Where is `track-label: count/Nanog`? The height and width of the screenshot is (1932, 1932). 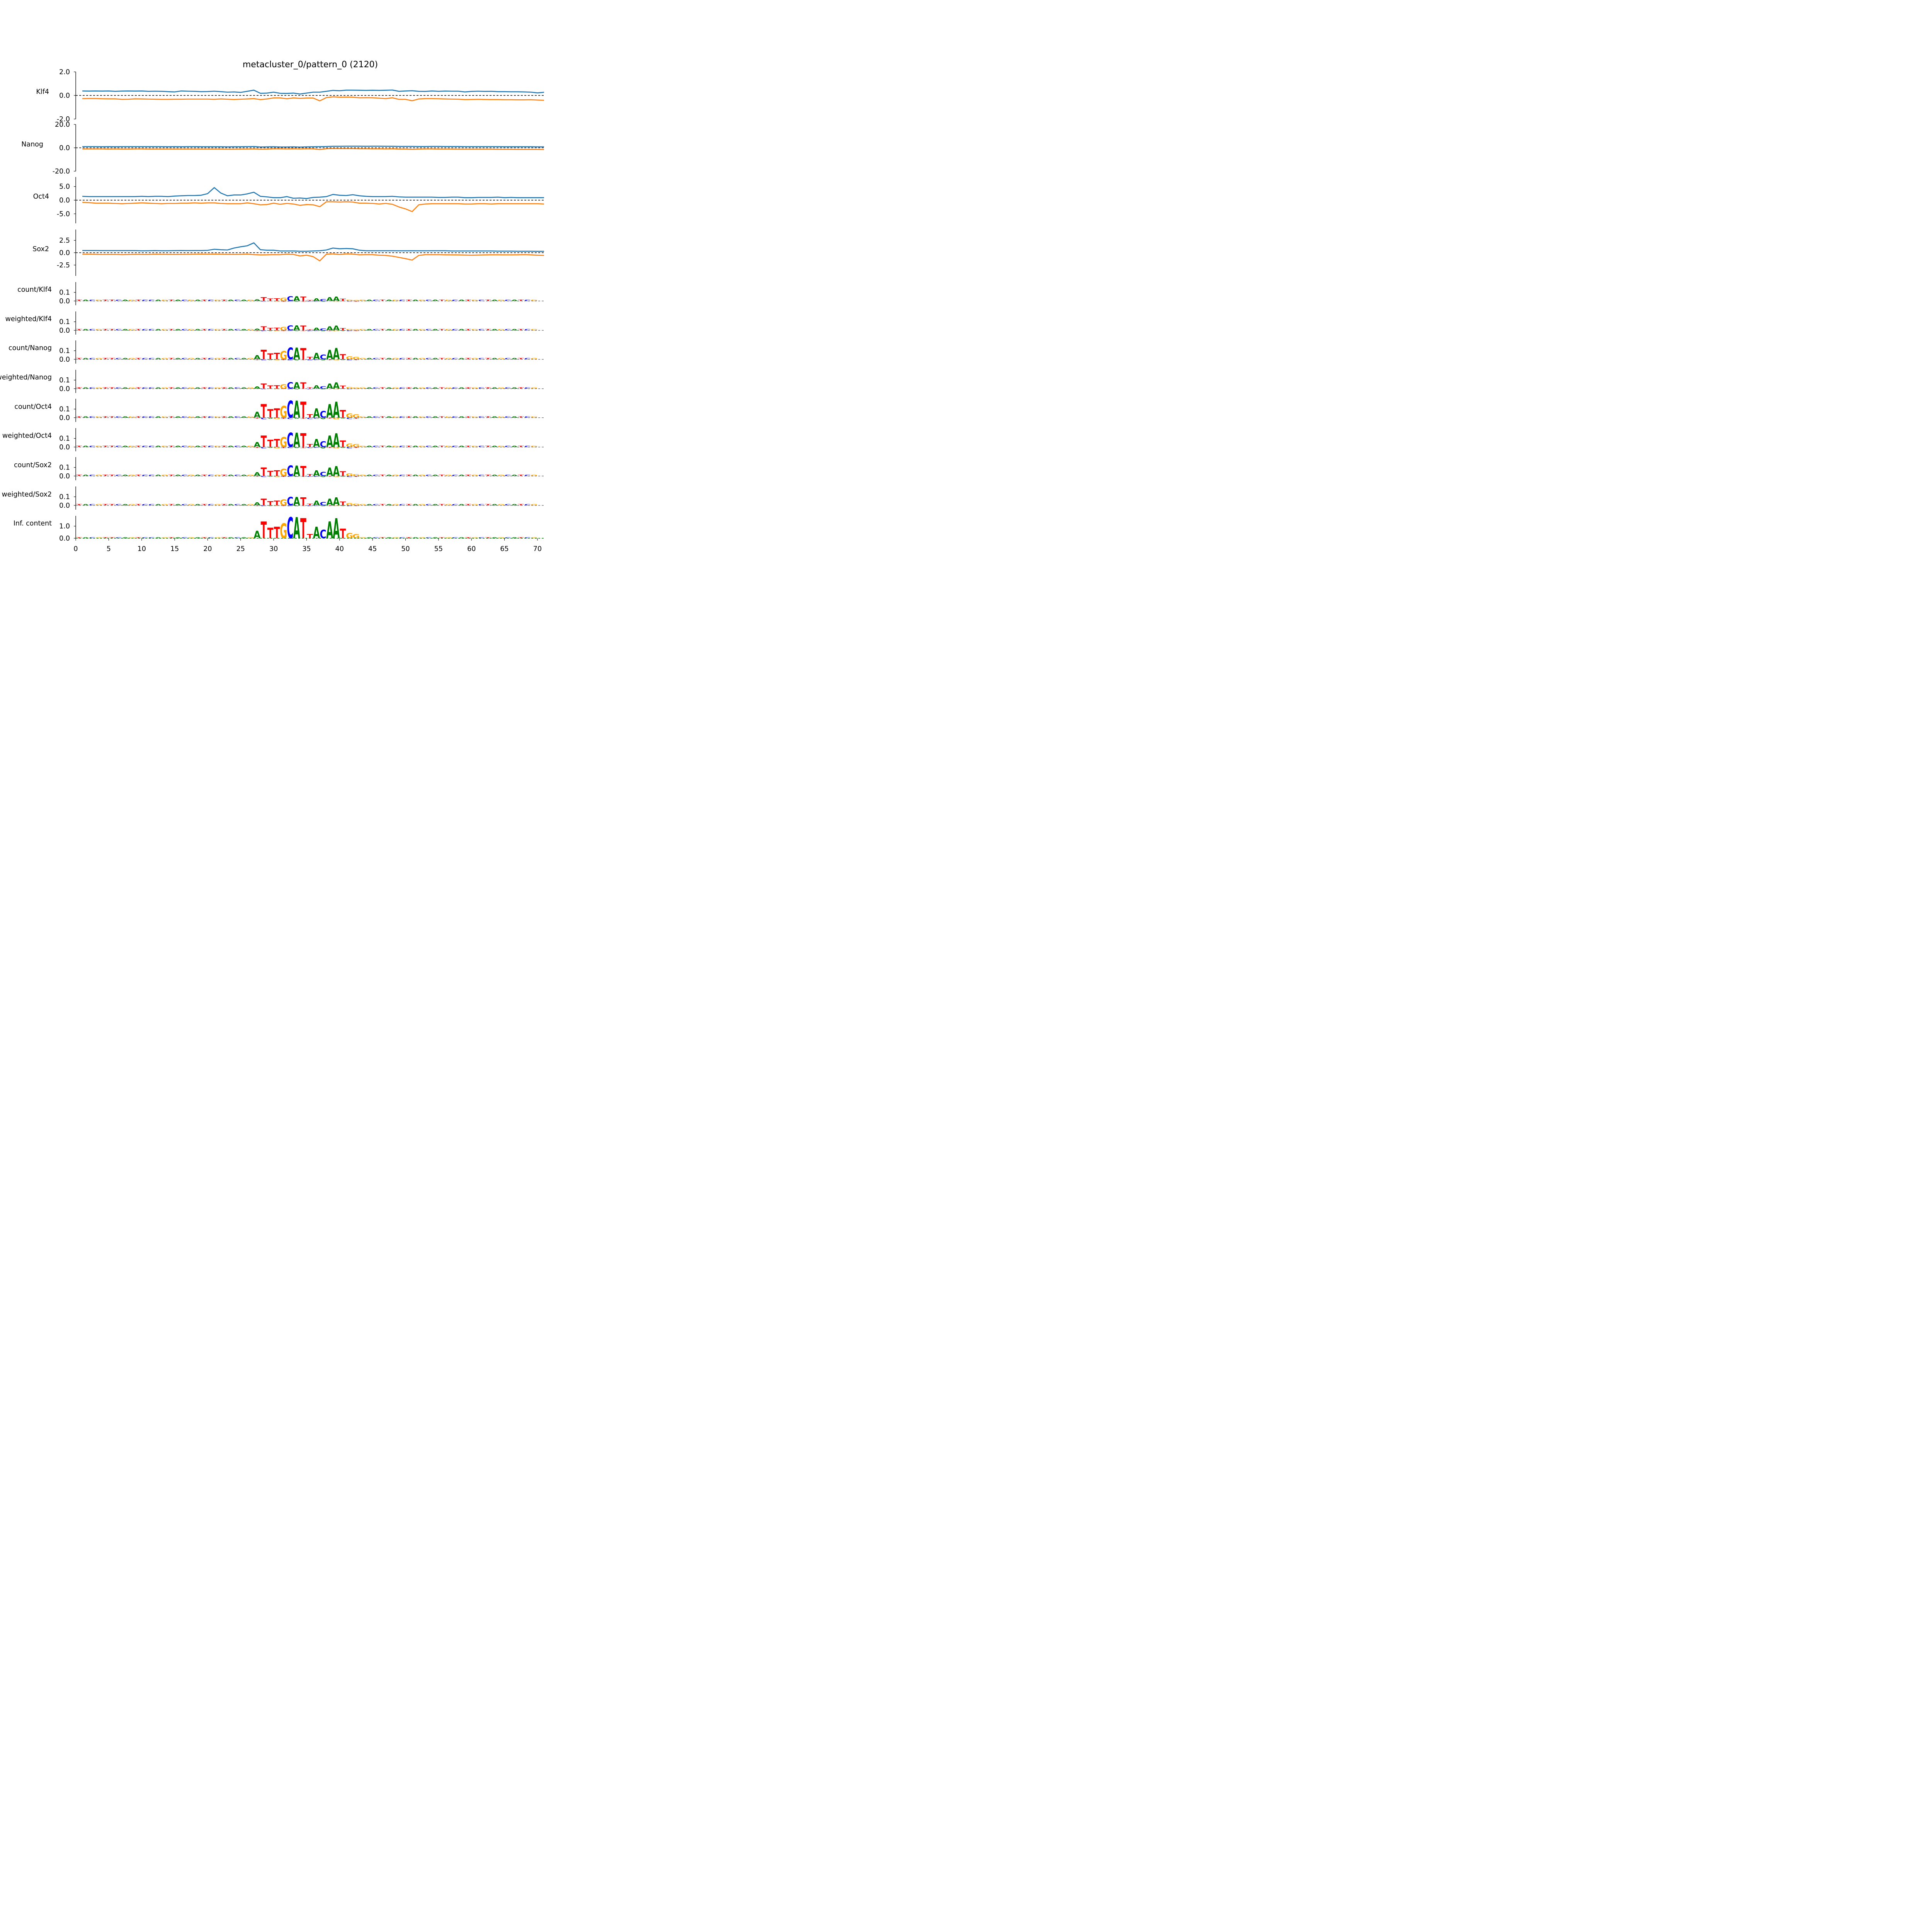 track-label: count/Nanog is located at coordinates (31, 348).